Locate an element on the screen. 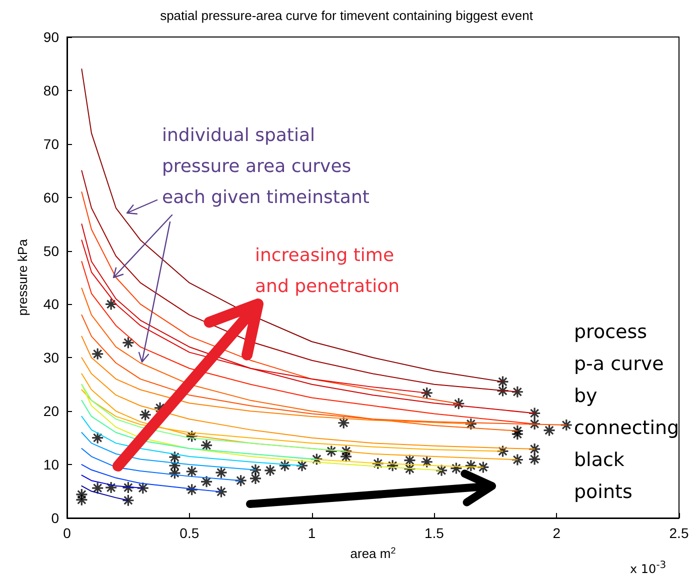 The height and width of the screenshot is (580, 693). y-tick-label: 50 is located at coordinates (51, 250).